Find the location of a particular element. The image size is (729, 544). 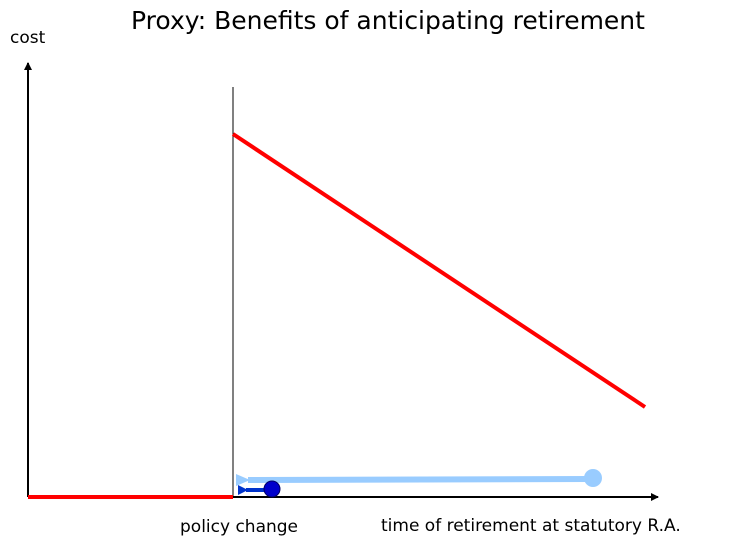

policy-change-label: policy change is located at coordinates (239, 527).